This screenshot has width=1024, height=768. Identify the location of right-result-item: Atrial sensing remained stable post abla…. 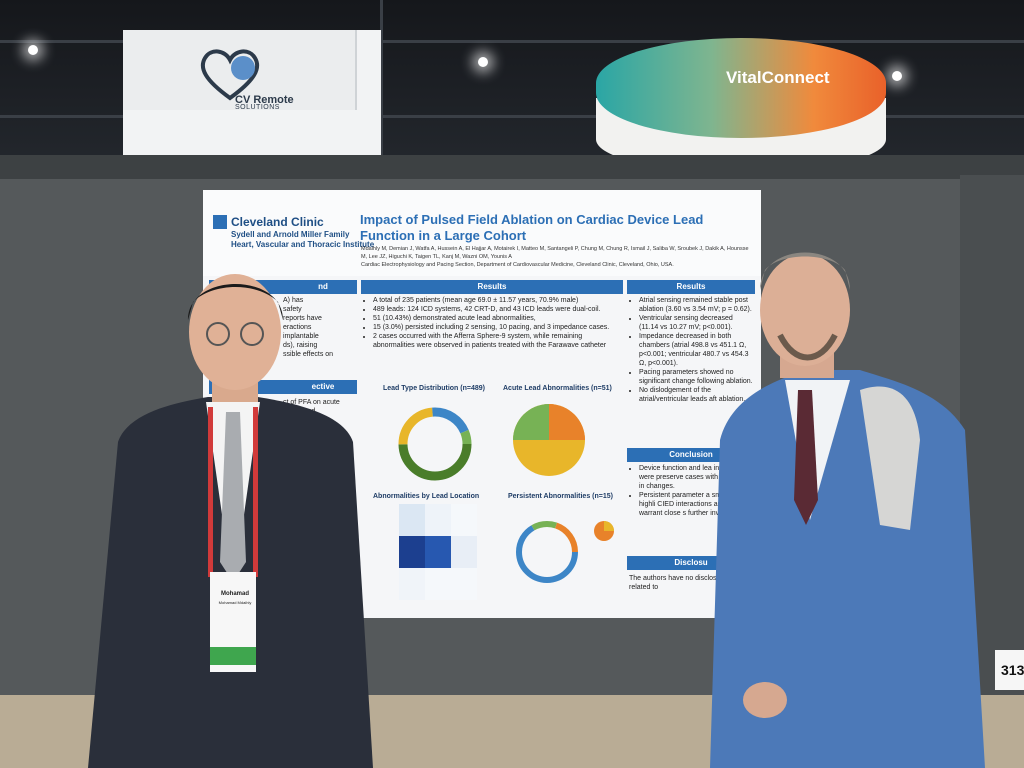
(696, 305).